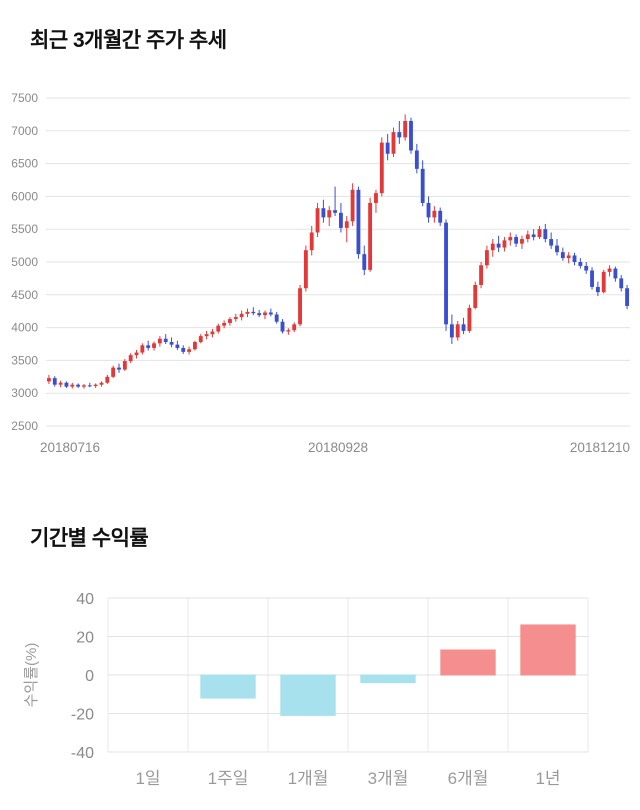 This screenshot has width=640, height=810. What do you see at coordinates (468, 778) in the screenshot?
I see `category-label: 6개월` at bounding box center [468, 778].